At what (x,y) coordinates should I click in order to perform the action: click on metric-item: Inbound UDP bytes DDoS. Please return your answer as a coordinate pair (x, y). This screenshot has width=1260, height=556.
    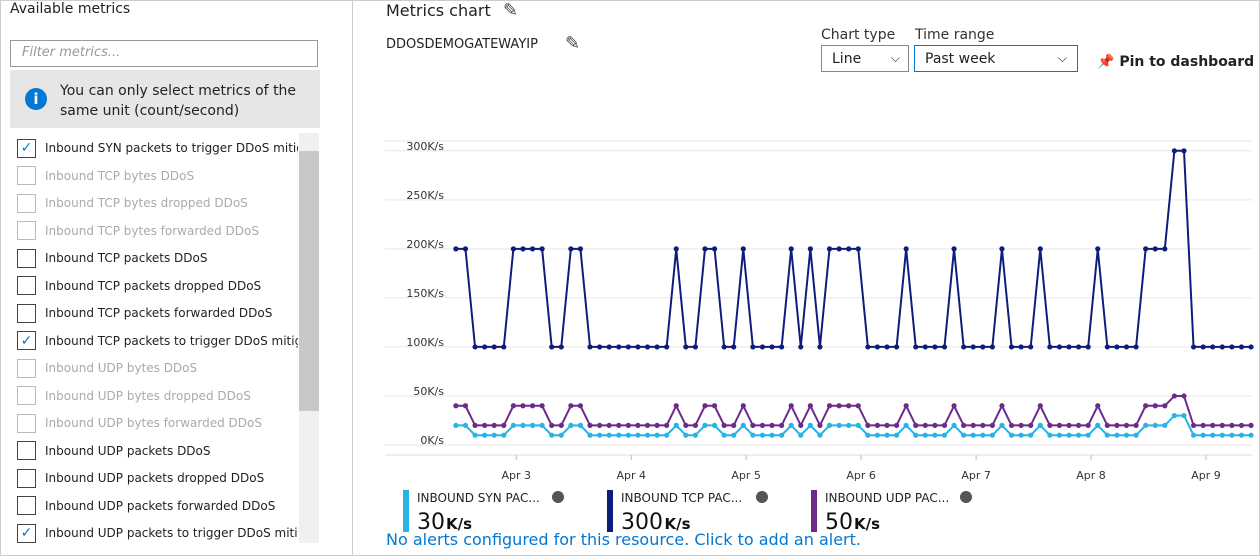
    Looking at the image, I should click on (154, 368).